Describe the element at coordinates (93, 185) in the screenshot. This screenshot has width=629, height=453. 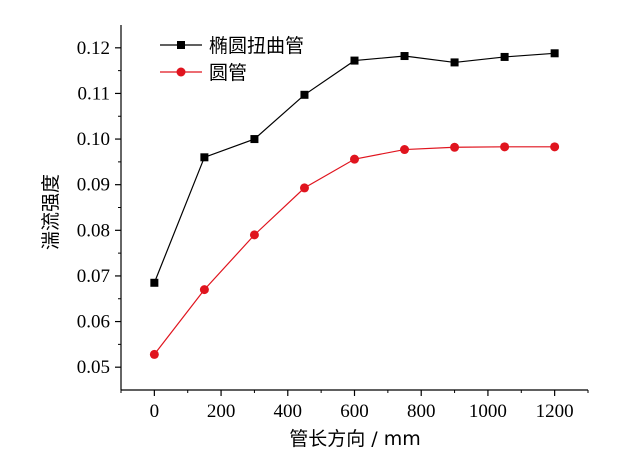
I see `y-tick-label: 0.09` at that location.